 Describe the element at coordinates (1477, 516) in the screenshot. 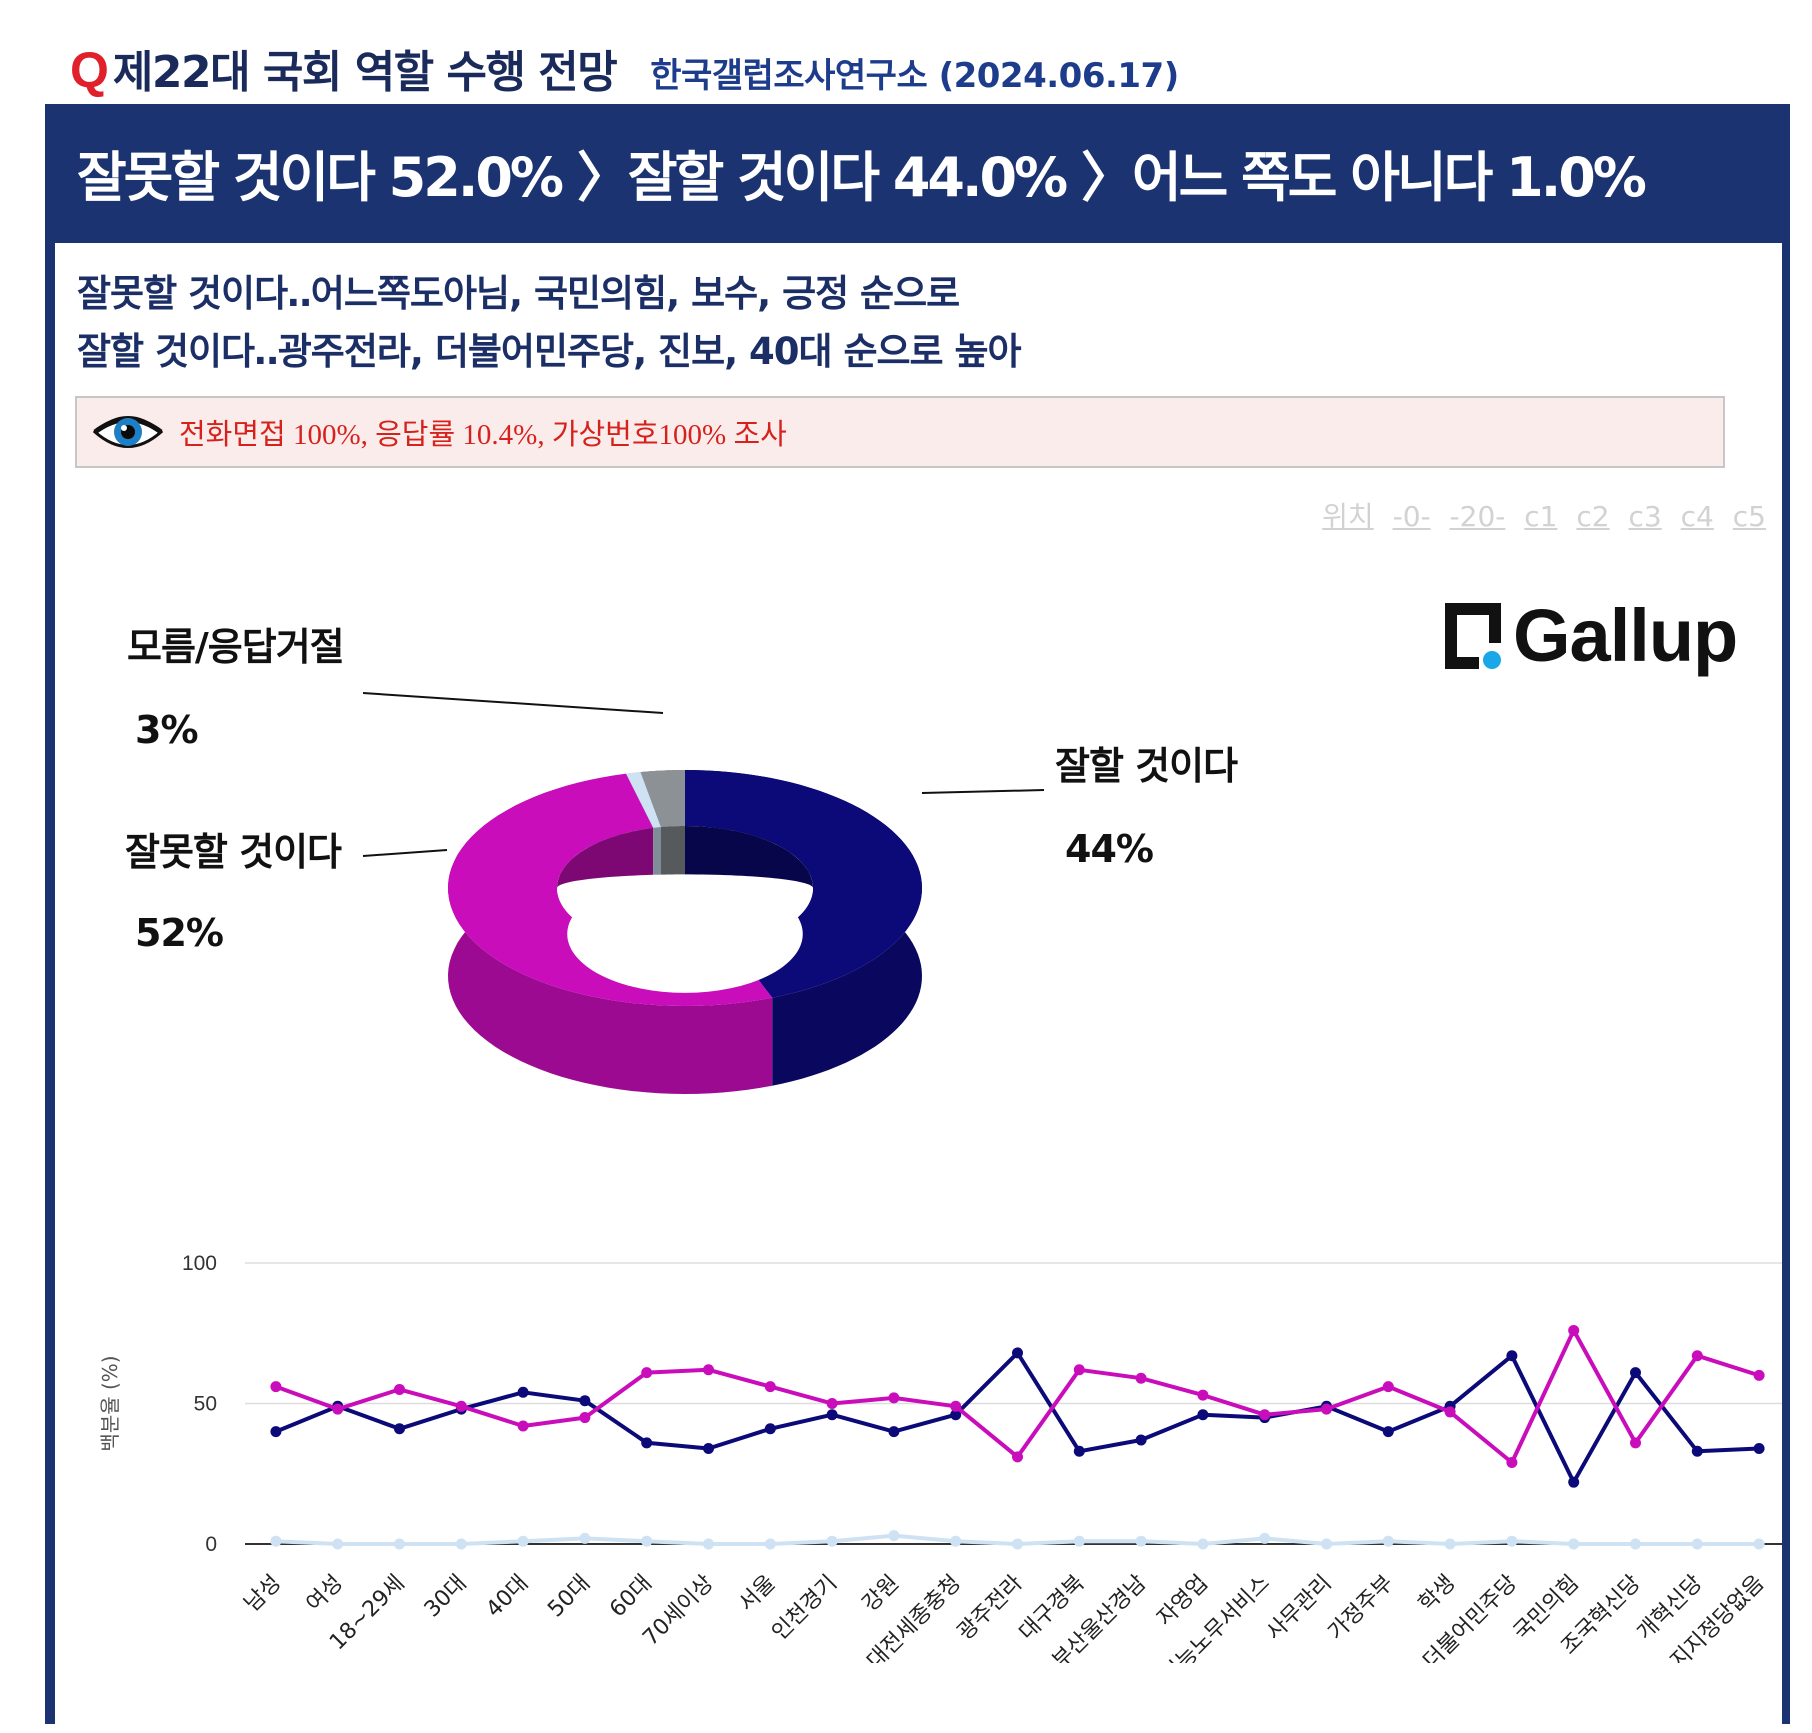

I see `position-link-20: -20-` at that location.